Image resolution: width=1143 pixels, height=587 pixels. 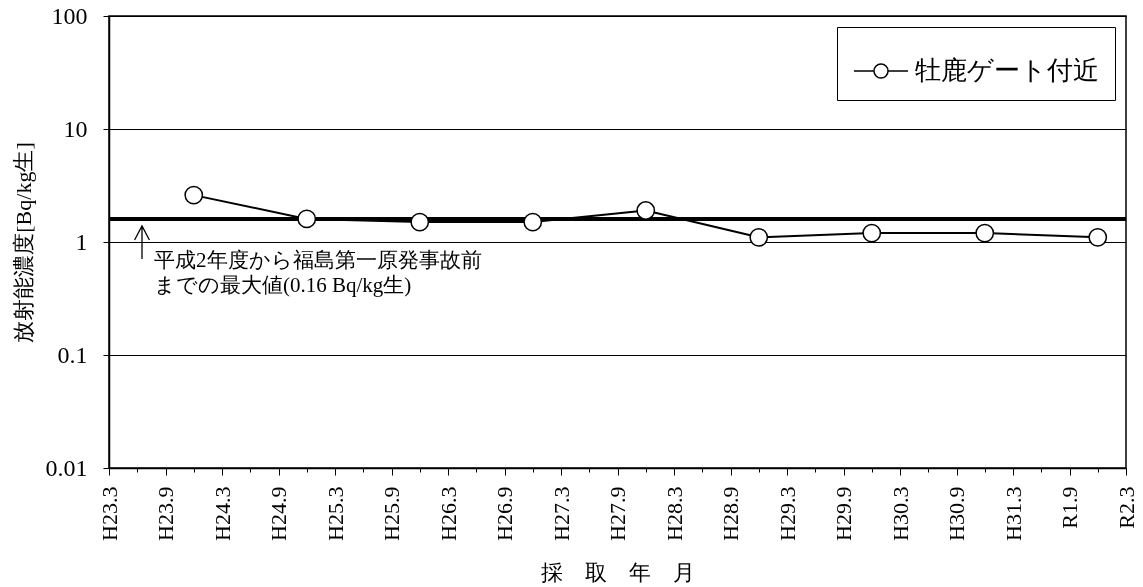 What do you see at coordinates (23, 242) in the screenshot?
I see `y-axis-title: 放射能濃度[Bq/kg生]` at bounding box center [23, 242].